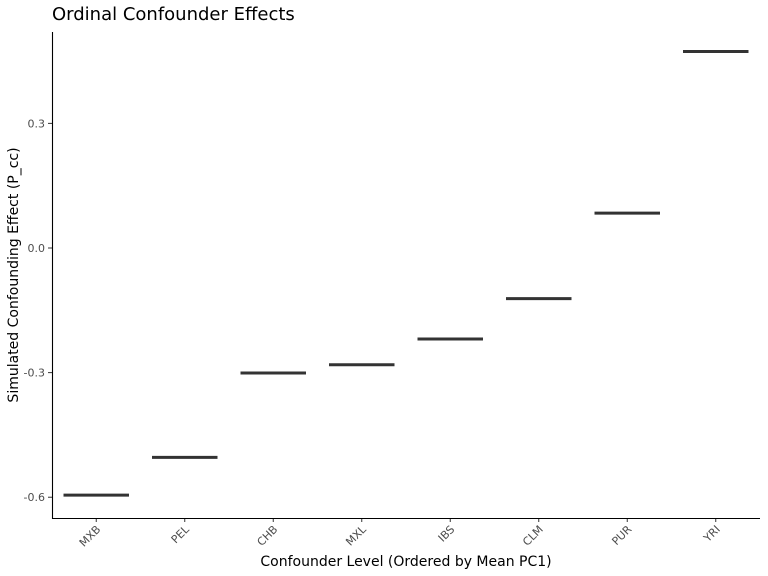  What do you see at coordinates (400, 534) in the screenshot?
I see `x-axis-ticks: MXB PEL CHB MXL IBS CLM PUR YRI` at bounding box center [400, 534].